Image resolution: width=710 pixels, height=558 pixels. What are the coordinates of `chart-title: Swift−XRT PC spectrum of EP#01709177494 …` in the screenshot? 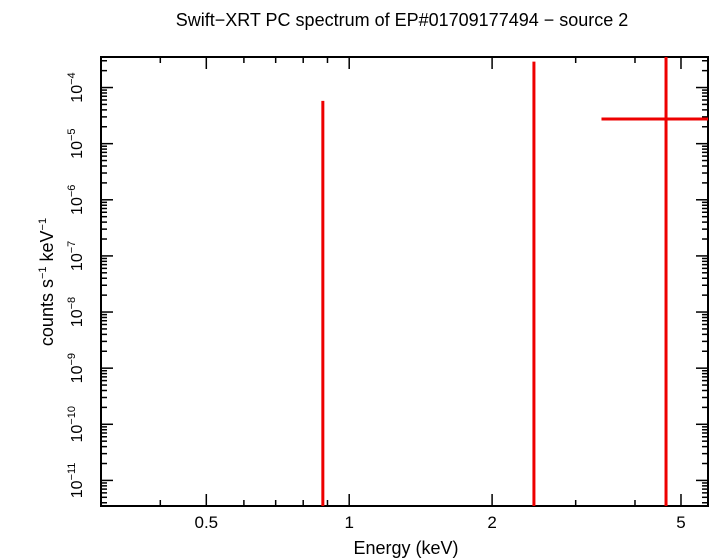 It's located at (402, 20).